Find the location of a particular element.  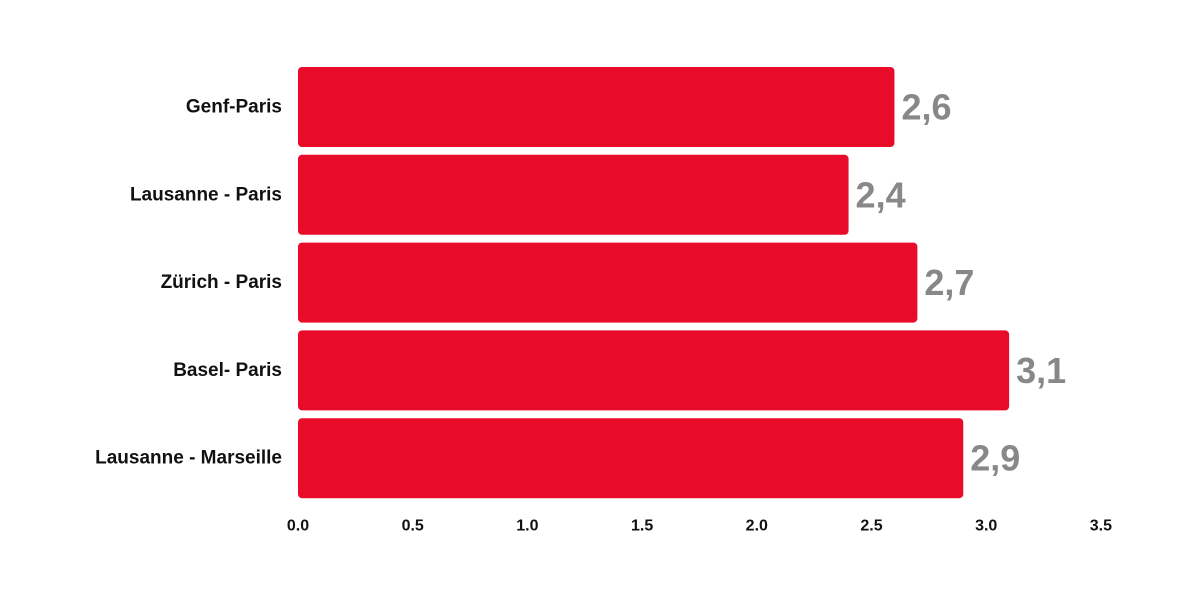

x-tick-label-7: 3.5 is located at coordinates (1101, 526).